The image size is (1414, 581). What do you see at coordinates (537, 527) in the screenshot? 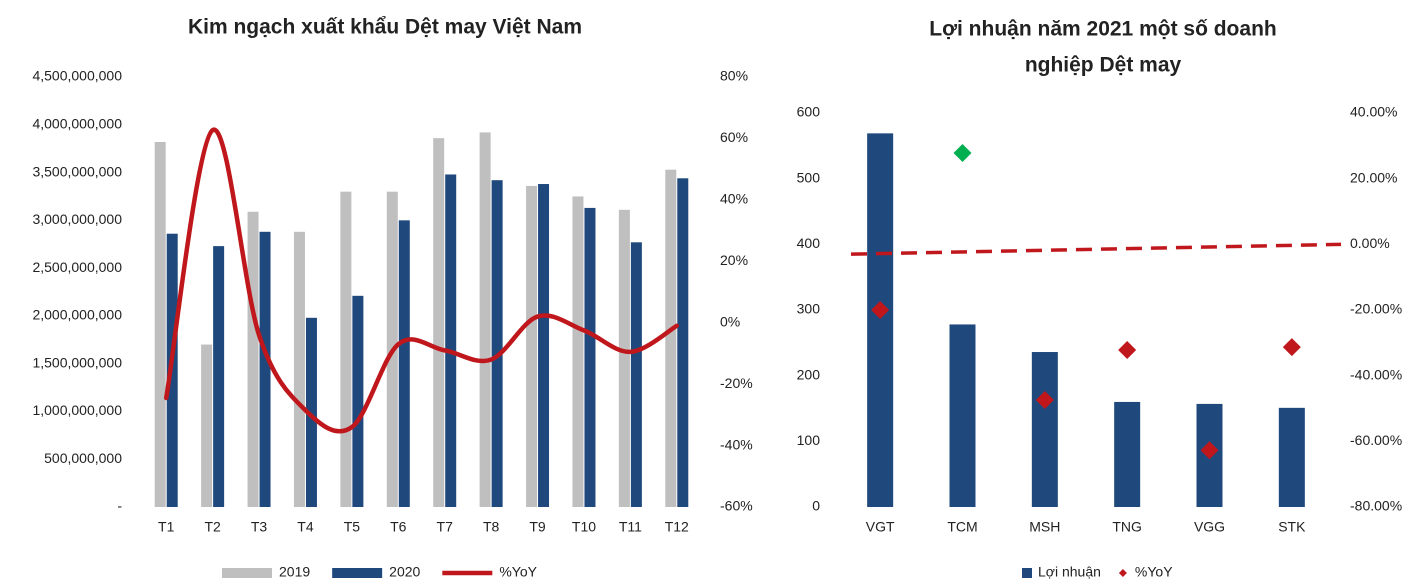
I see `x-tick-label: T9` at bounding box center [537, 527].